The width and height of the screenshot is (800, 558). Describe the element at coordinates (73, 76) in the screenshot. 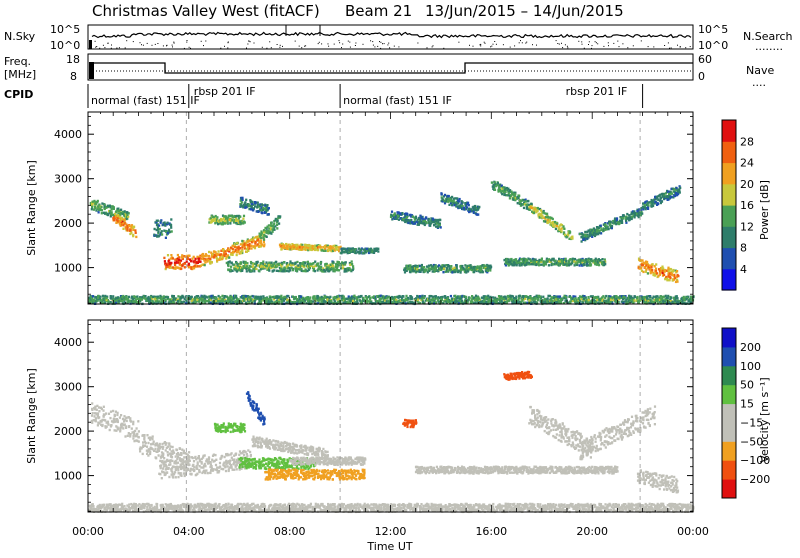

I see `freq-tick-8: 8` at that location.